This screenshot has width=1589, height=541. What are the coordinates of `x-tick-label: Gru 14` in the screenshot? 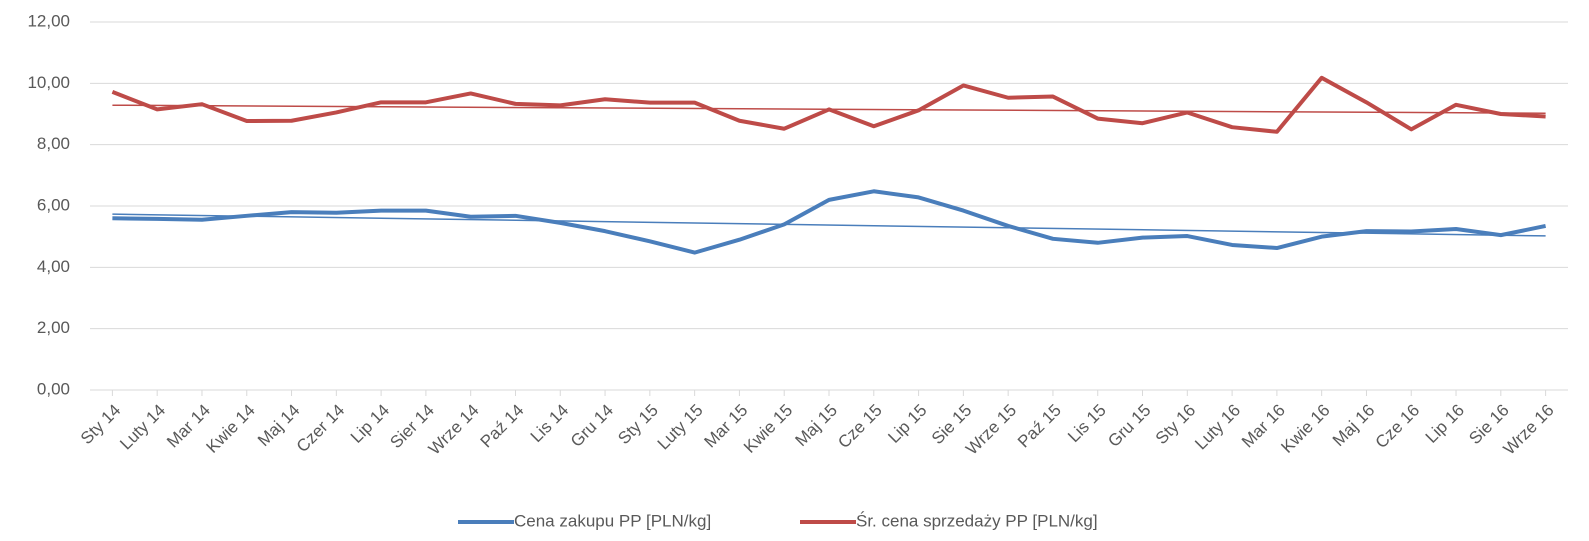 It's located at (592, 426).